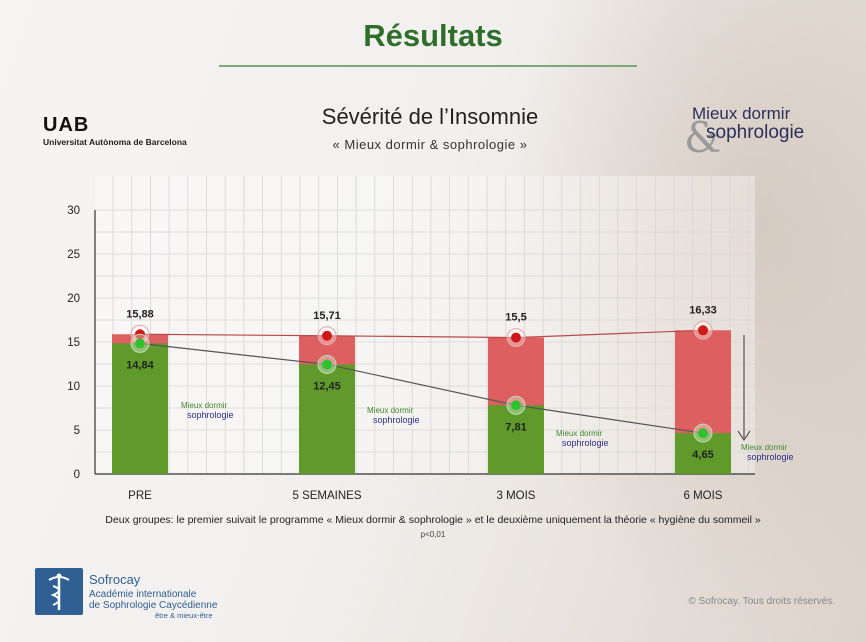 Image resolution: width=866 pixels, height=642 pixels. Describe the element at coordinates (73, 387) in the screenshot. I see `y-tick-label: 10` at that location.